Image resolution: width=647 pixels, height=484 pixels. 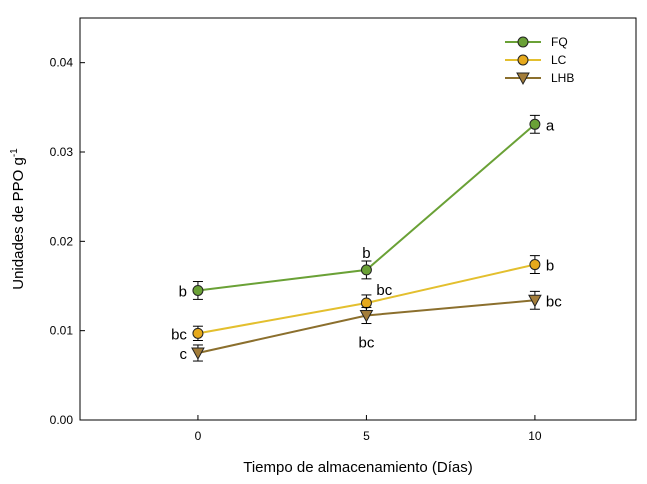 I want to click on legend-label: FQ, so click(x=559, y=42).